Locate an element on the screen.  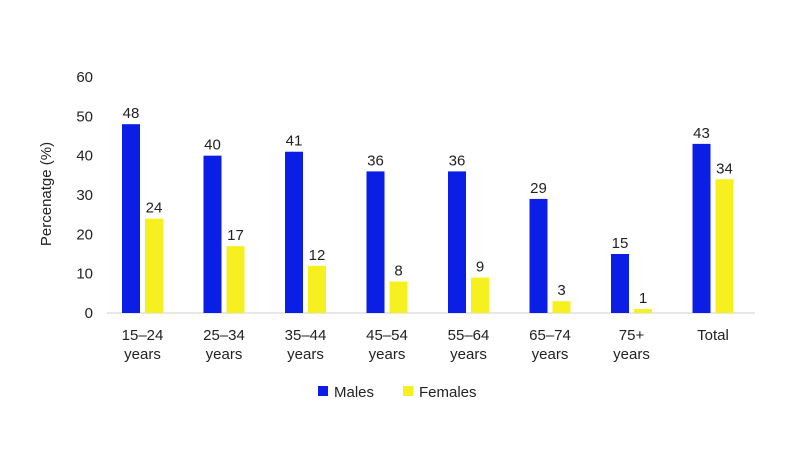
x-tick-label: Total is located at coordinates (713, 335).